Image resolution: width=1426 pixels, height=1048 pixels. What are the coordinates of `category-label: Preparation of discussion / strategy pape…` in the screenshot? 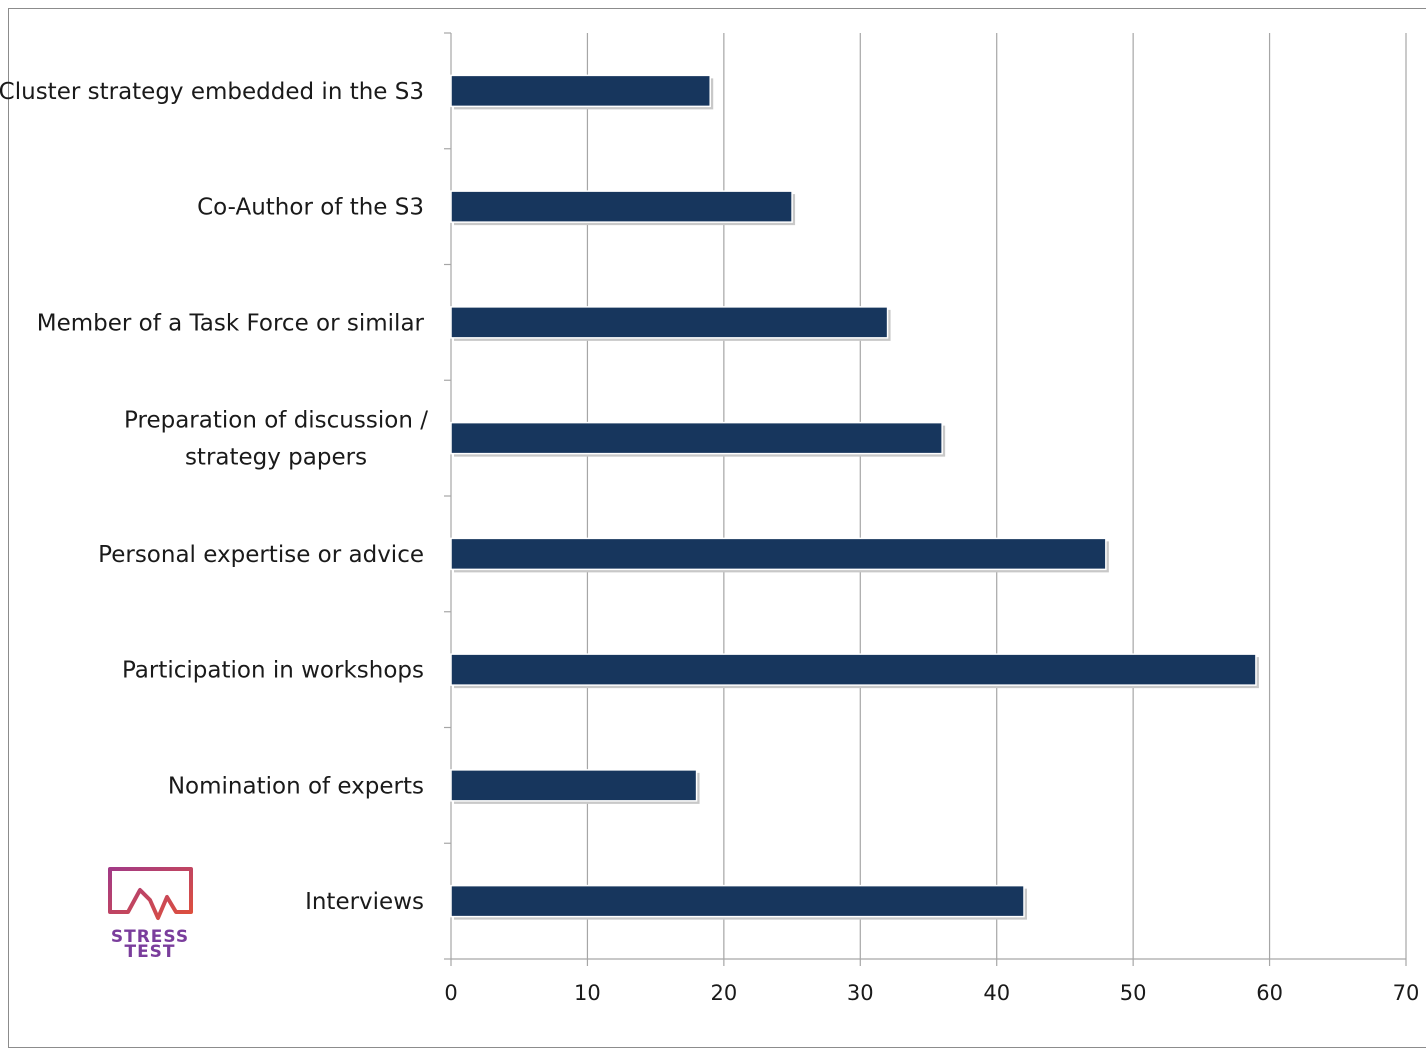 It's located at (276, 439).